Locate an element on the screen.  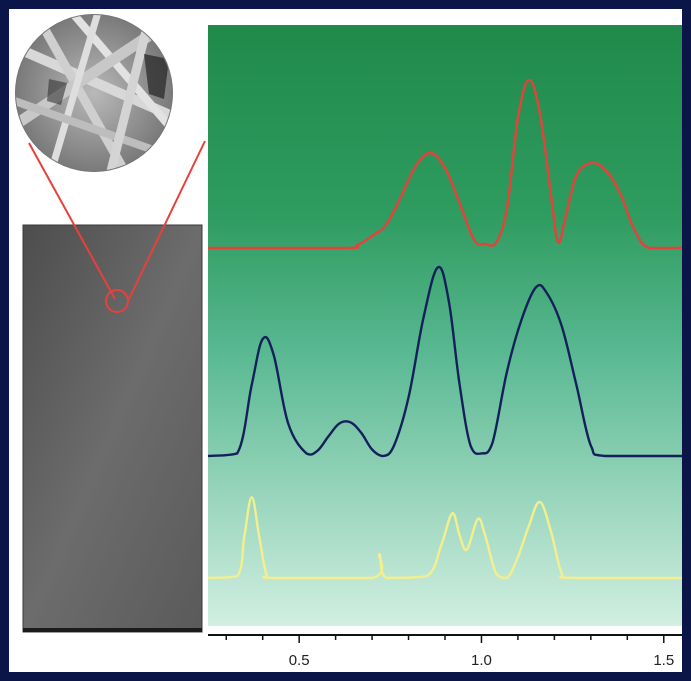
x-tick-label: 1.0 is located at coordinates (481, 660).